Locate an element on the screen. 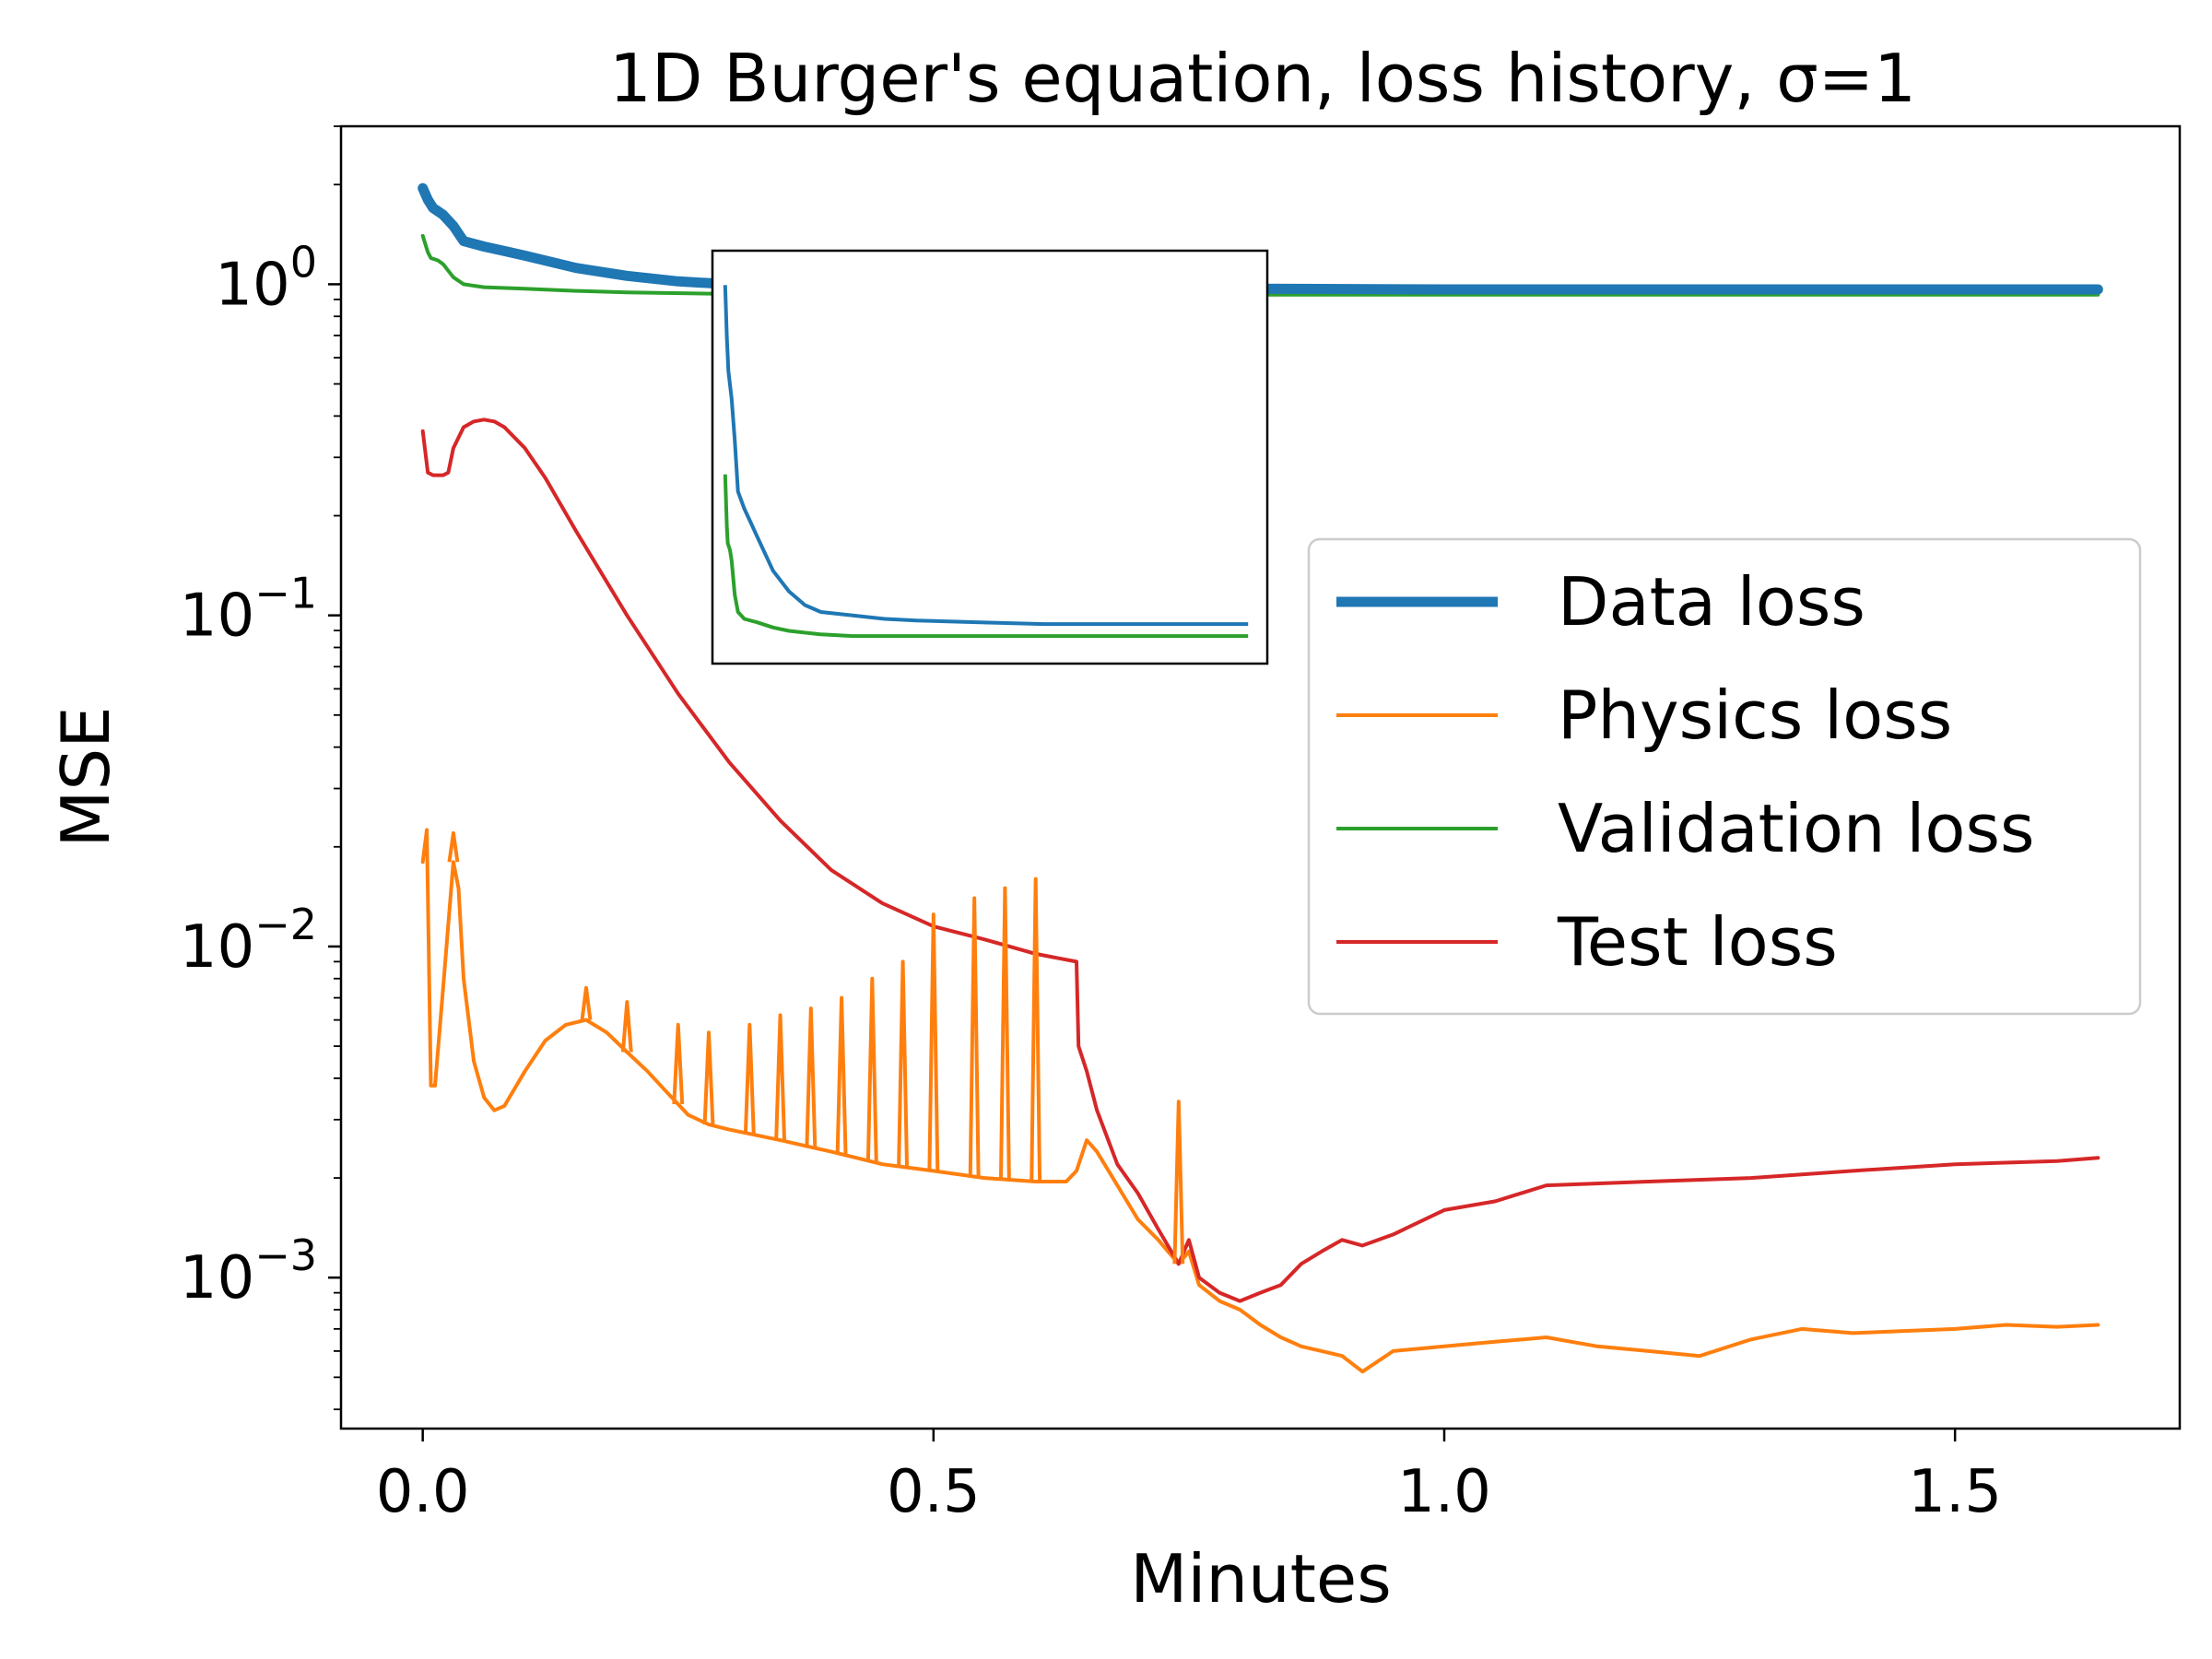  y-tick-label: 10⁻³ is located at coordinates (248, 1271).